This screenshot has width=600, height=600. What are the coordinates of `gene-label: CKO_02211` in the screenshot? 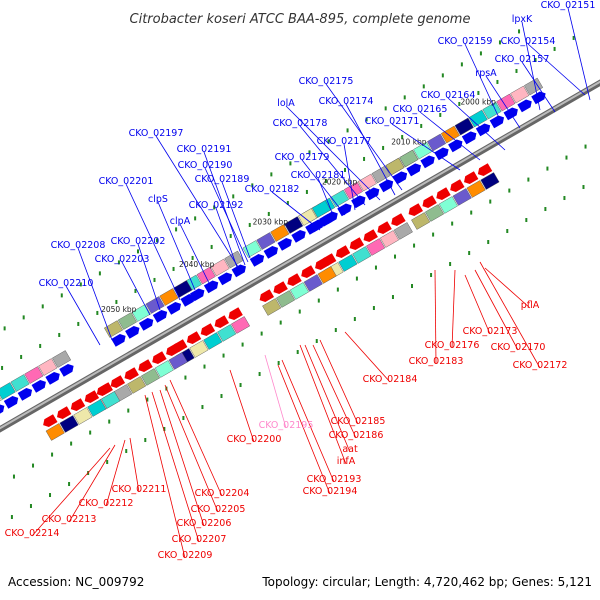 It's located at (139, 489).